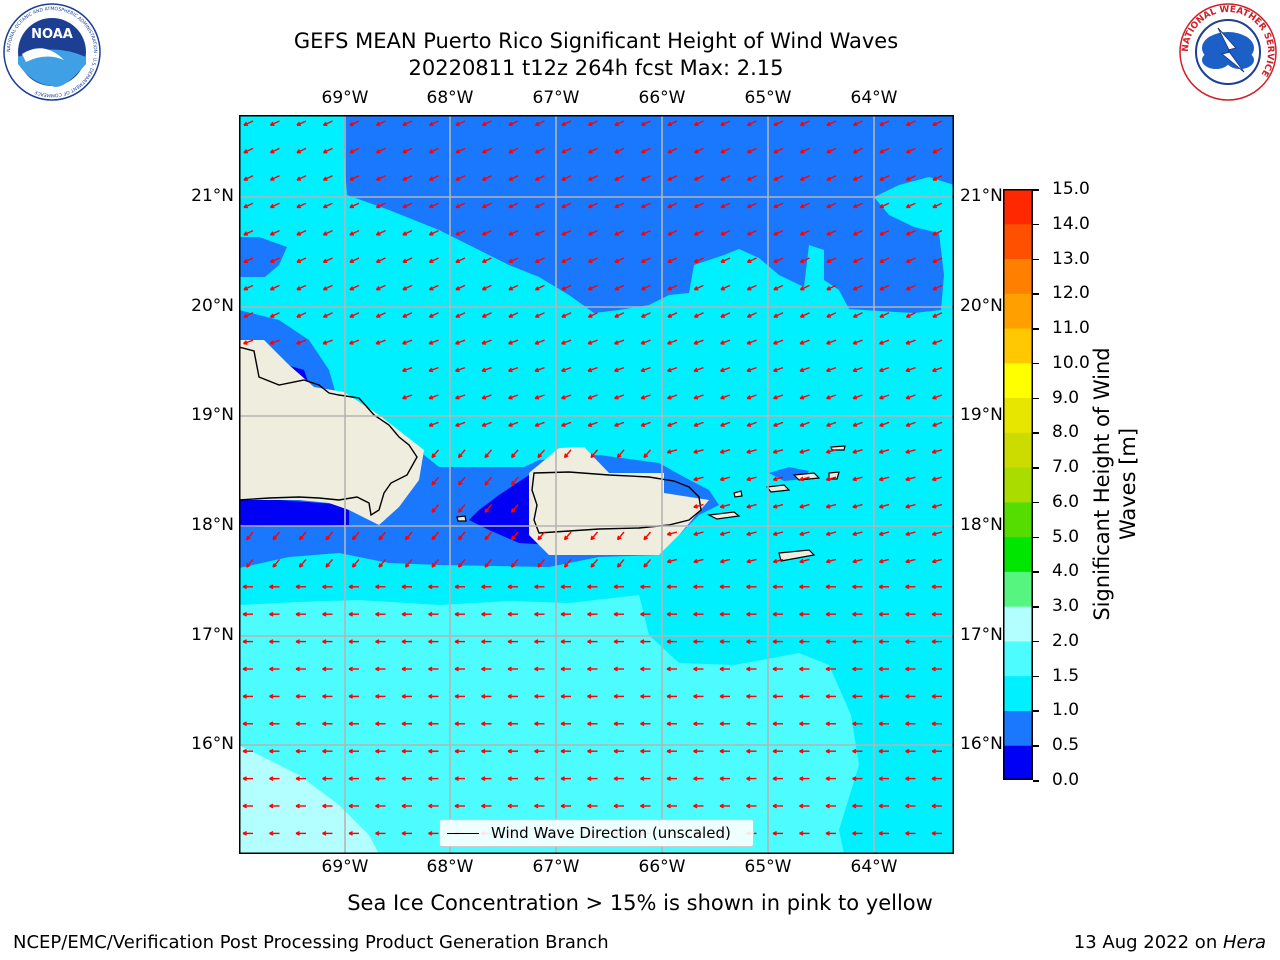 Image resolution: width=1280 pixels, height=960 pixels. I want to click on land-hispaniola, so click(331, 432).